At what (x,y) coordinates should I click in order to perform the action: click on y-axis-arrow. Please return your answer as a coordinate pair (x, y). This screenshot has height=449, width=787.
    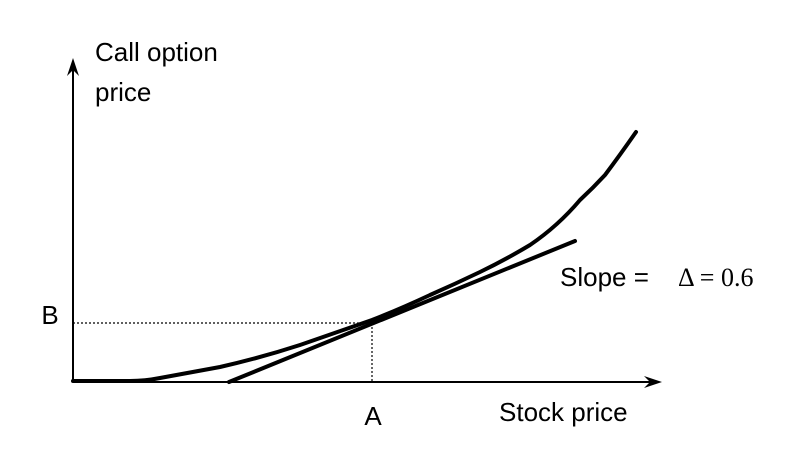
    Looking at the image, I should click on (73, 67).